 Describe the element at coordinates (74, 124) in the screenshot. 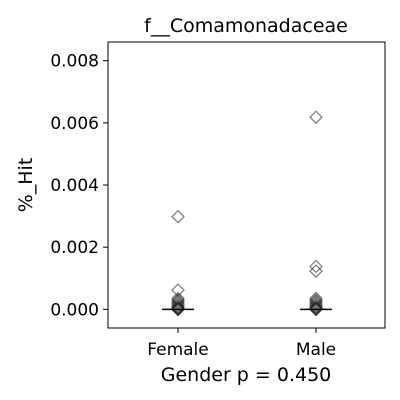

I see `y-tick-label: 0.006` at that location.